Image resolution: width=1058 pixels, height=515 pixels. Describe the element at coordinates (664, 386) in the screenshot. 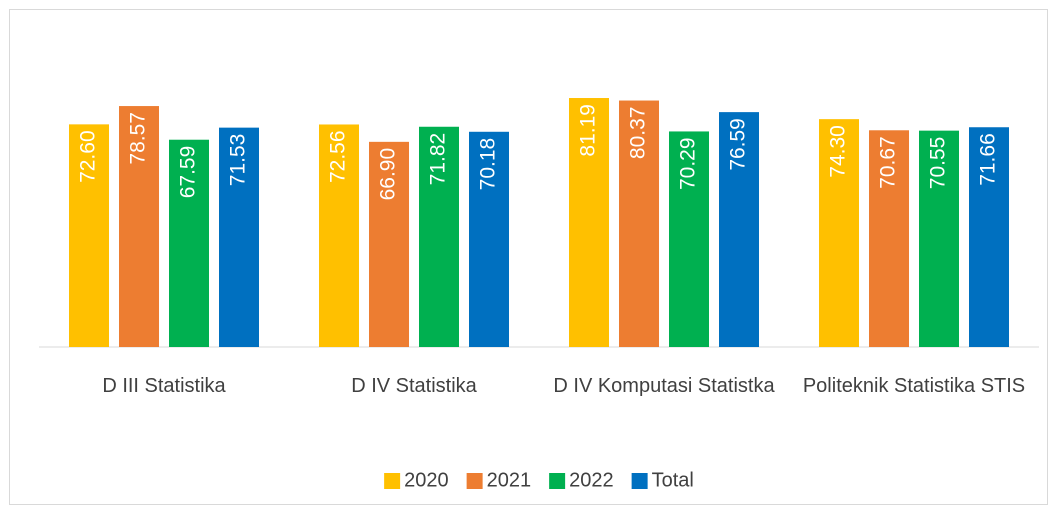

I see `x-tick-label: D IV Komputasi Statistka` at that location.